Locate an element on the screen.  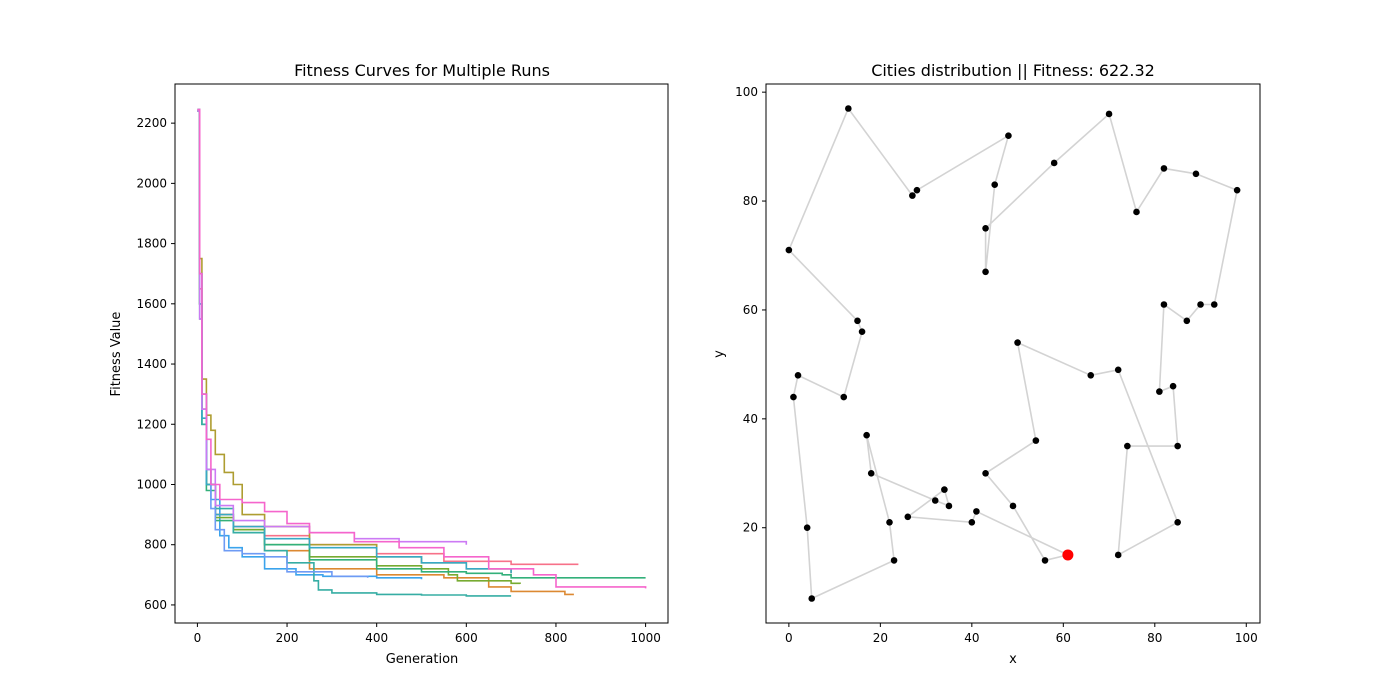
fitness-chart-title: Fitness Curves for Multiple Runs is located at coordinates (422, 70).